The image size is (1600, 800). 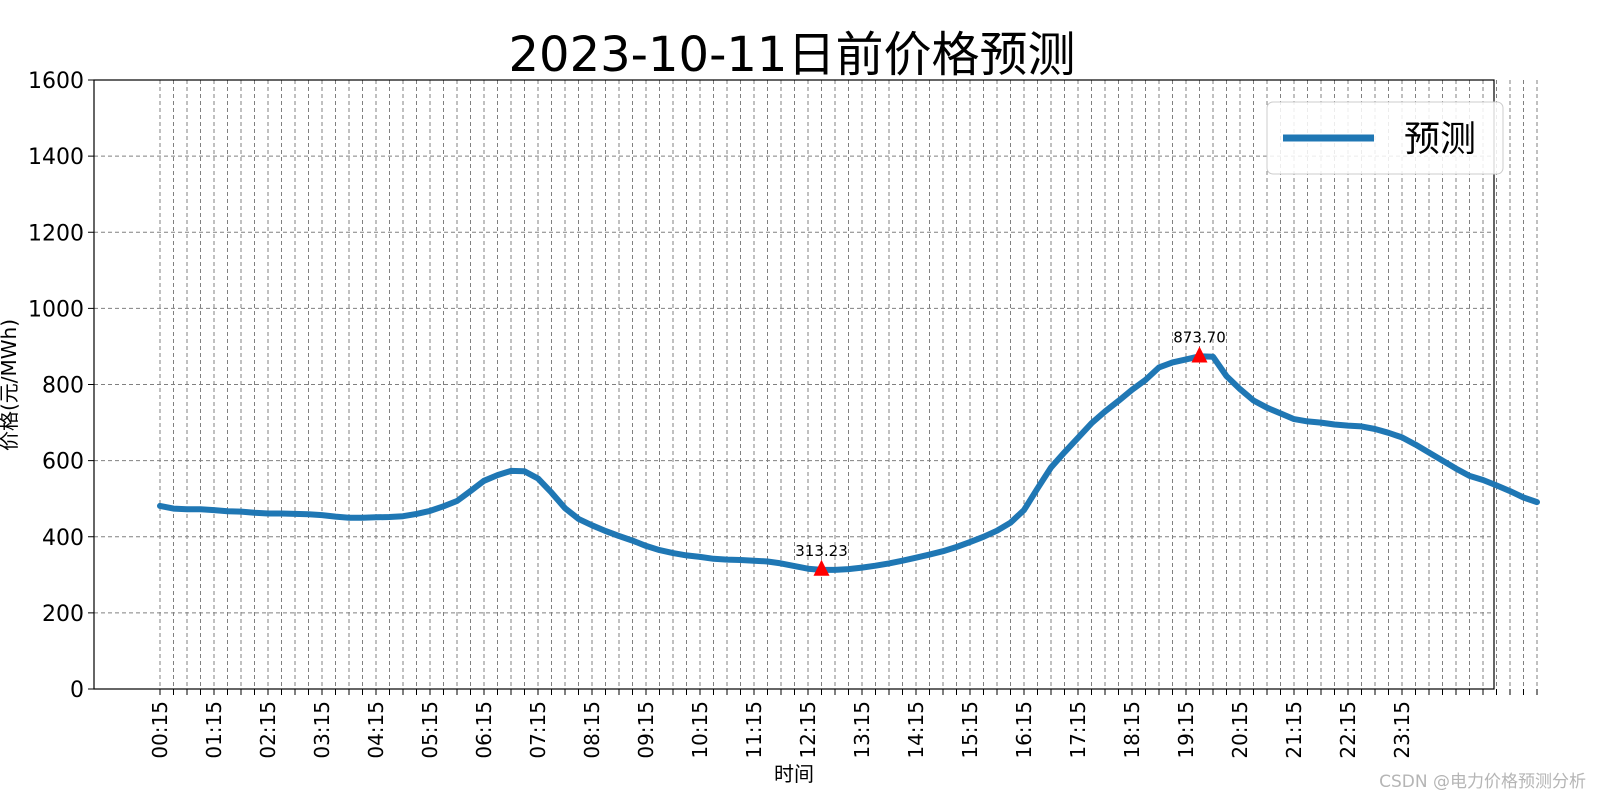 What do you see at coordinates (1024, 730) in the screenshot?
I see `x-tick-label: 16:15` at bounding box center [1024, 730].